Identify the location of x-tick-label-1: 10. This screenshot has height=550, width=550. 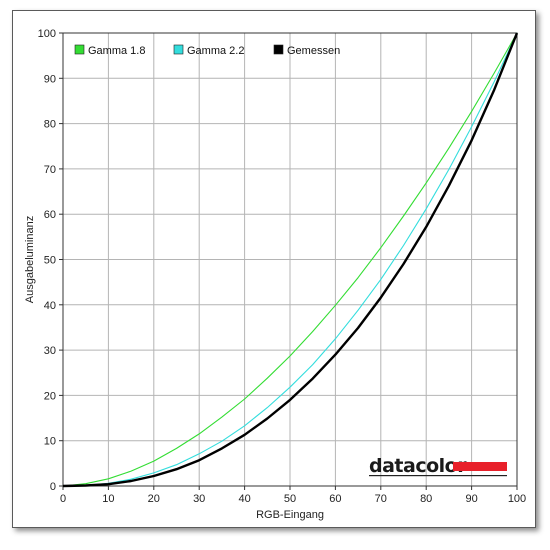
(108, 499).